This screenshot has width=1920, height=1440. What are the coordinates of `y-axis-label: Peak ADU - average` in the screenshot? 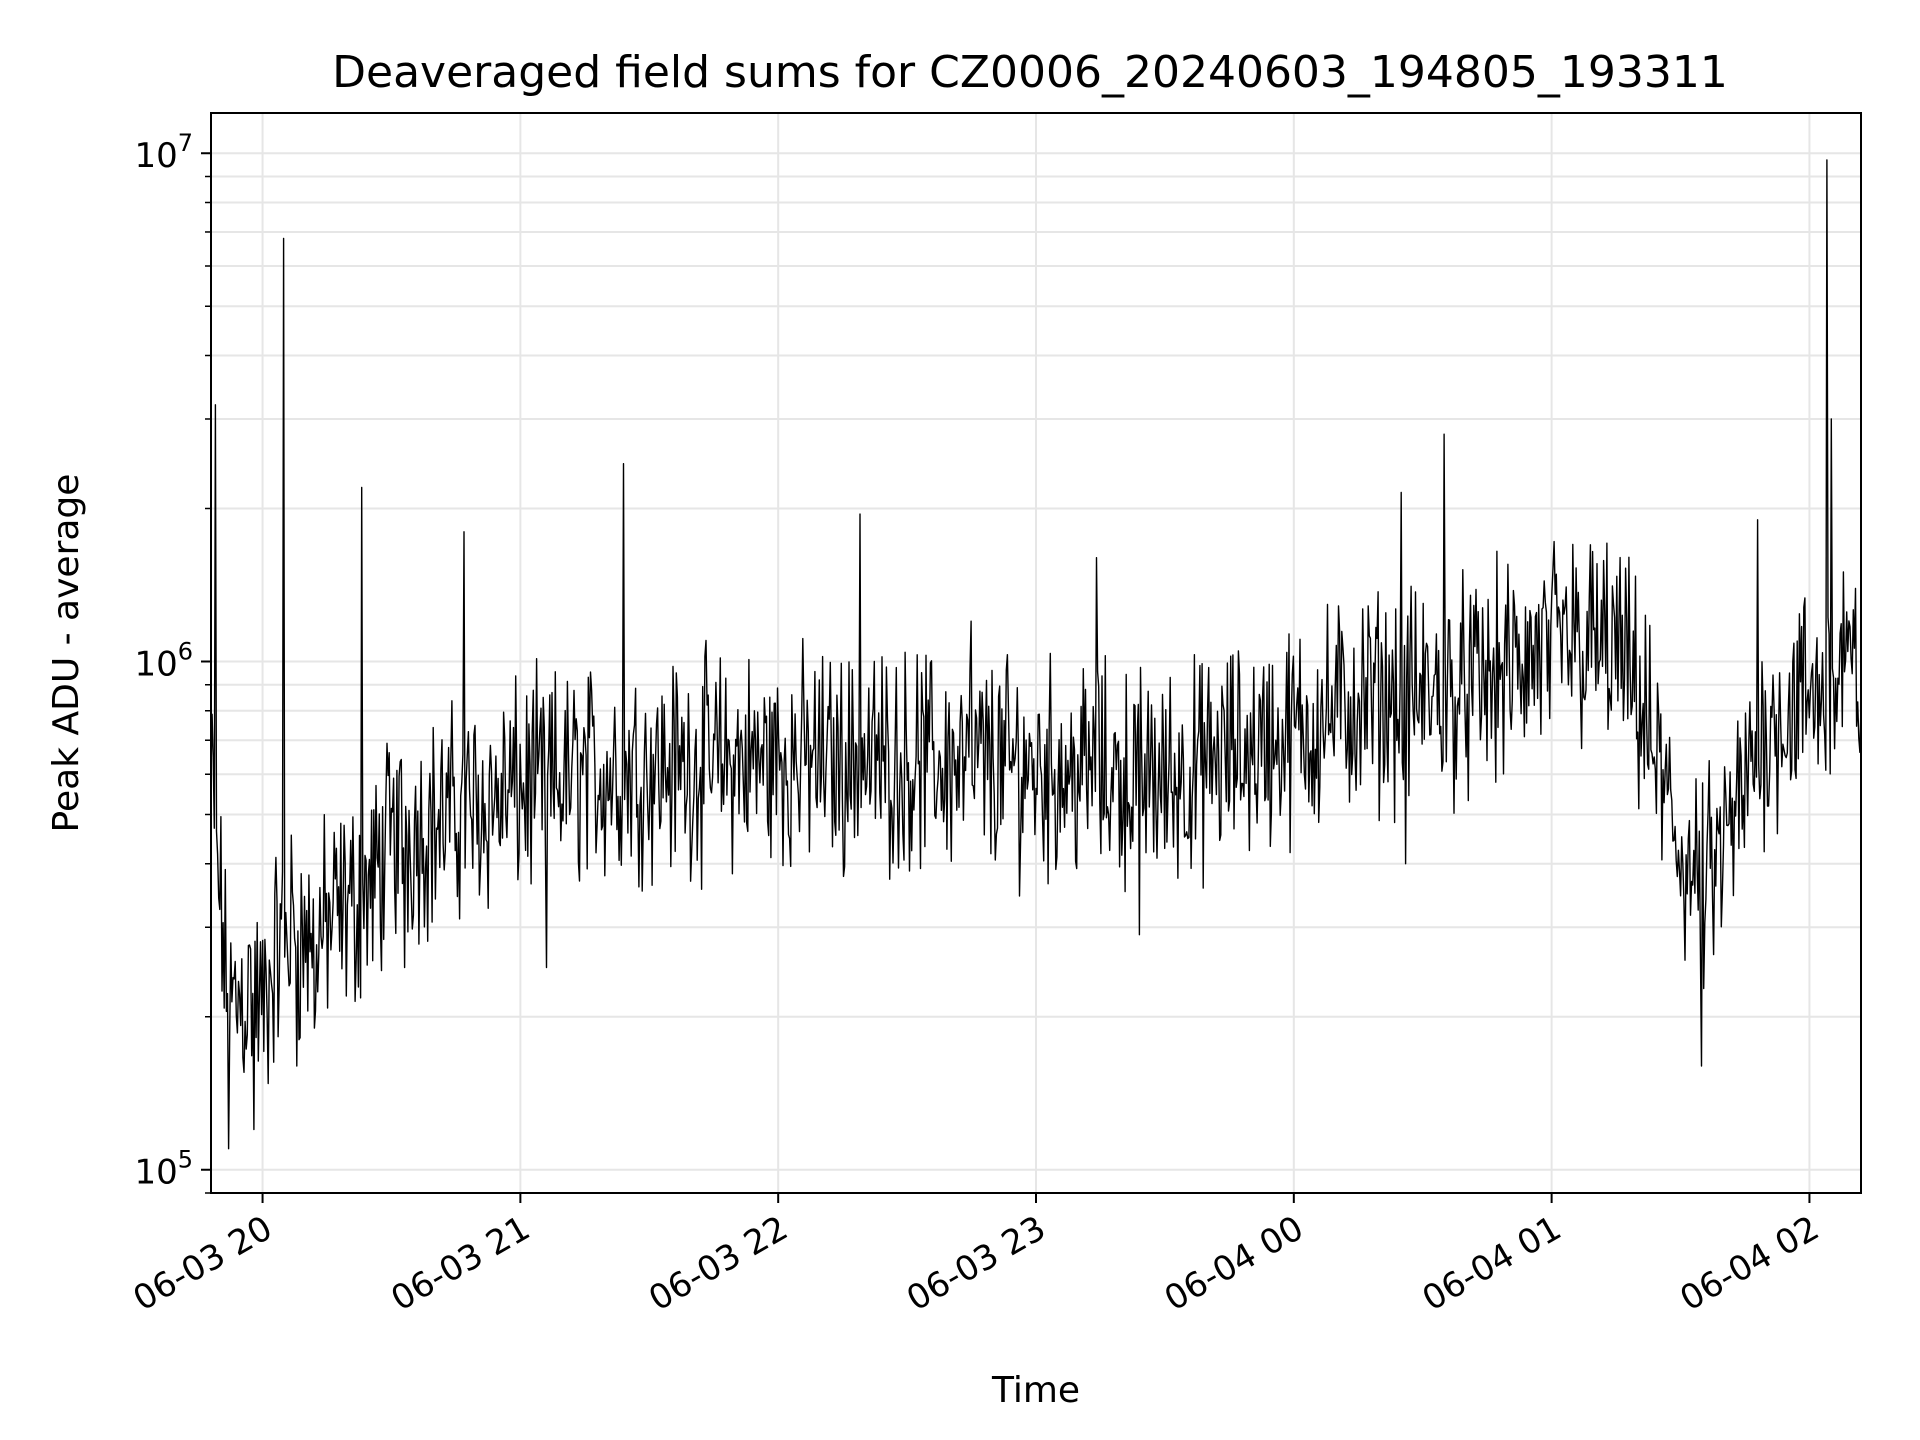 It's located at (66, 653).